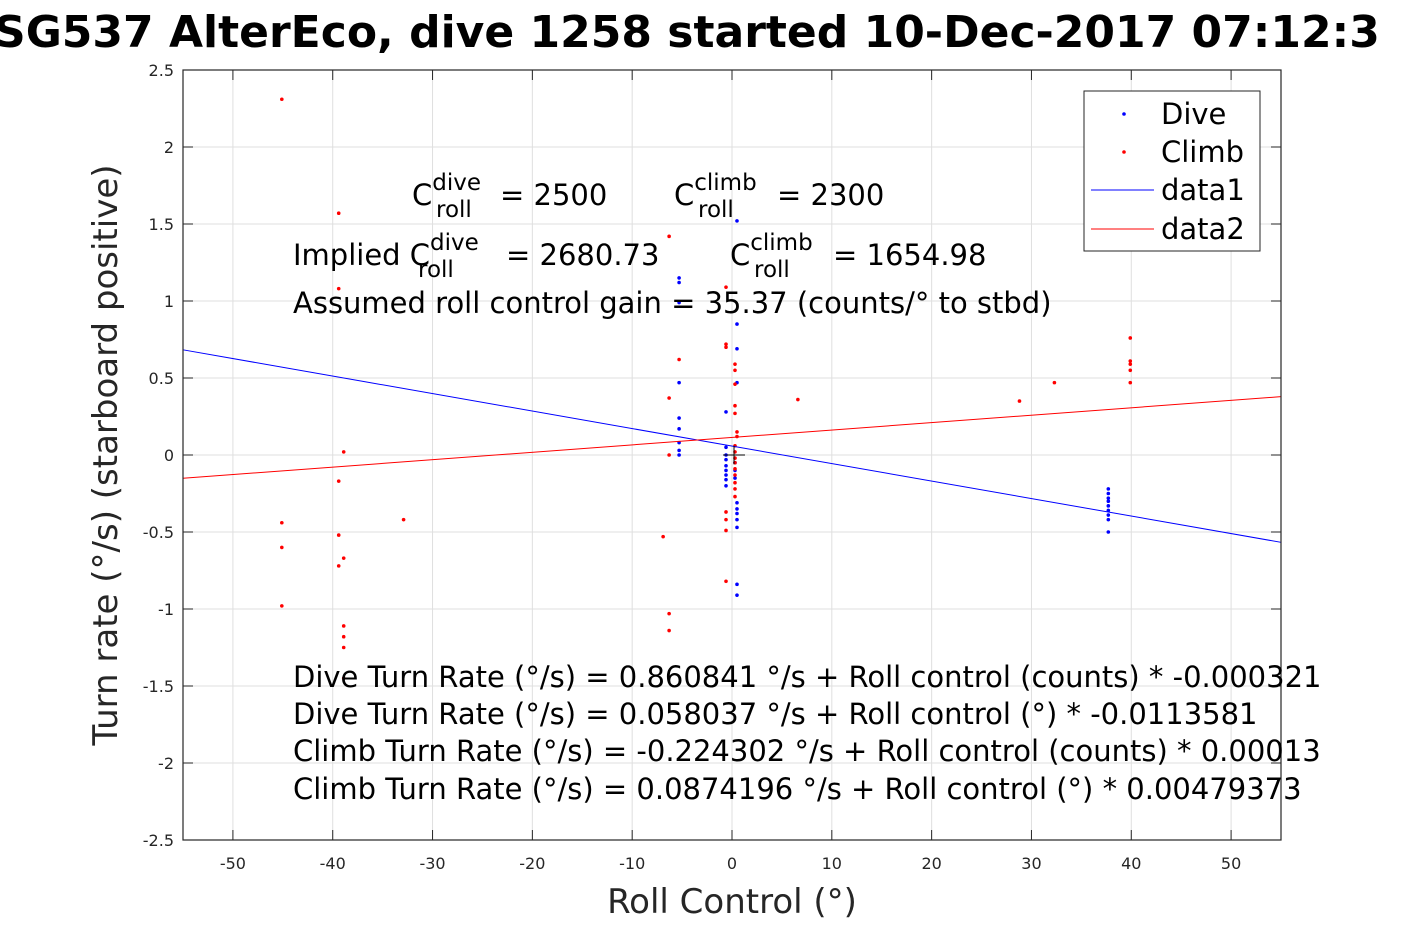  I want to click on c-dive-prefix: C, so click(422, 195).